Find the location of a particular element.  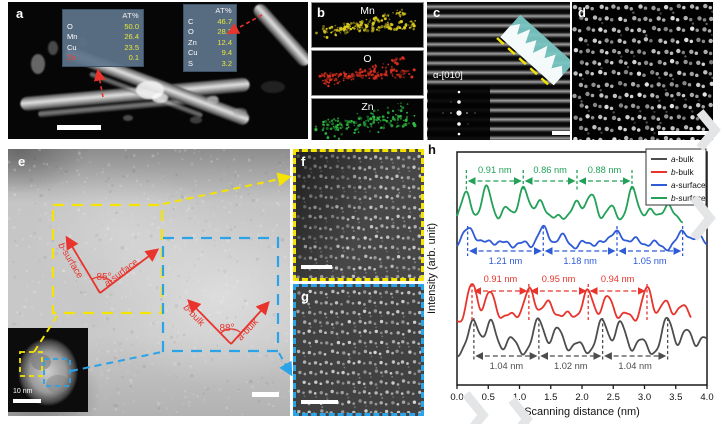

legend-label-a-surface: a-surface is located at coordinates (688, 185).